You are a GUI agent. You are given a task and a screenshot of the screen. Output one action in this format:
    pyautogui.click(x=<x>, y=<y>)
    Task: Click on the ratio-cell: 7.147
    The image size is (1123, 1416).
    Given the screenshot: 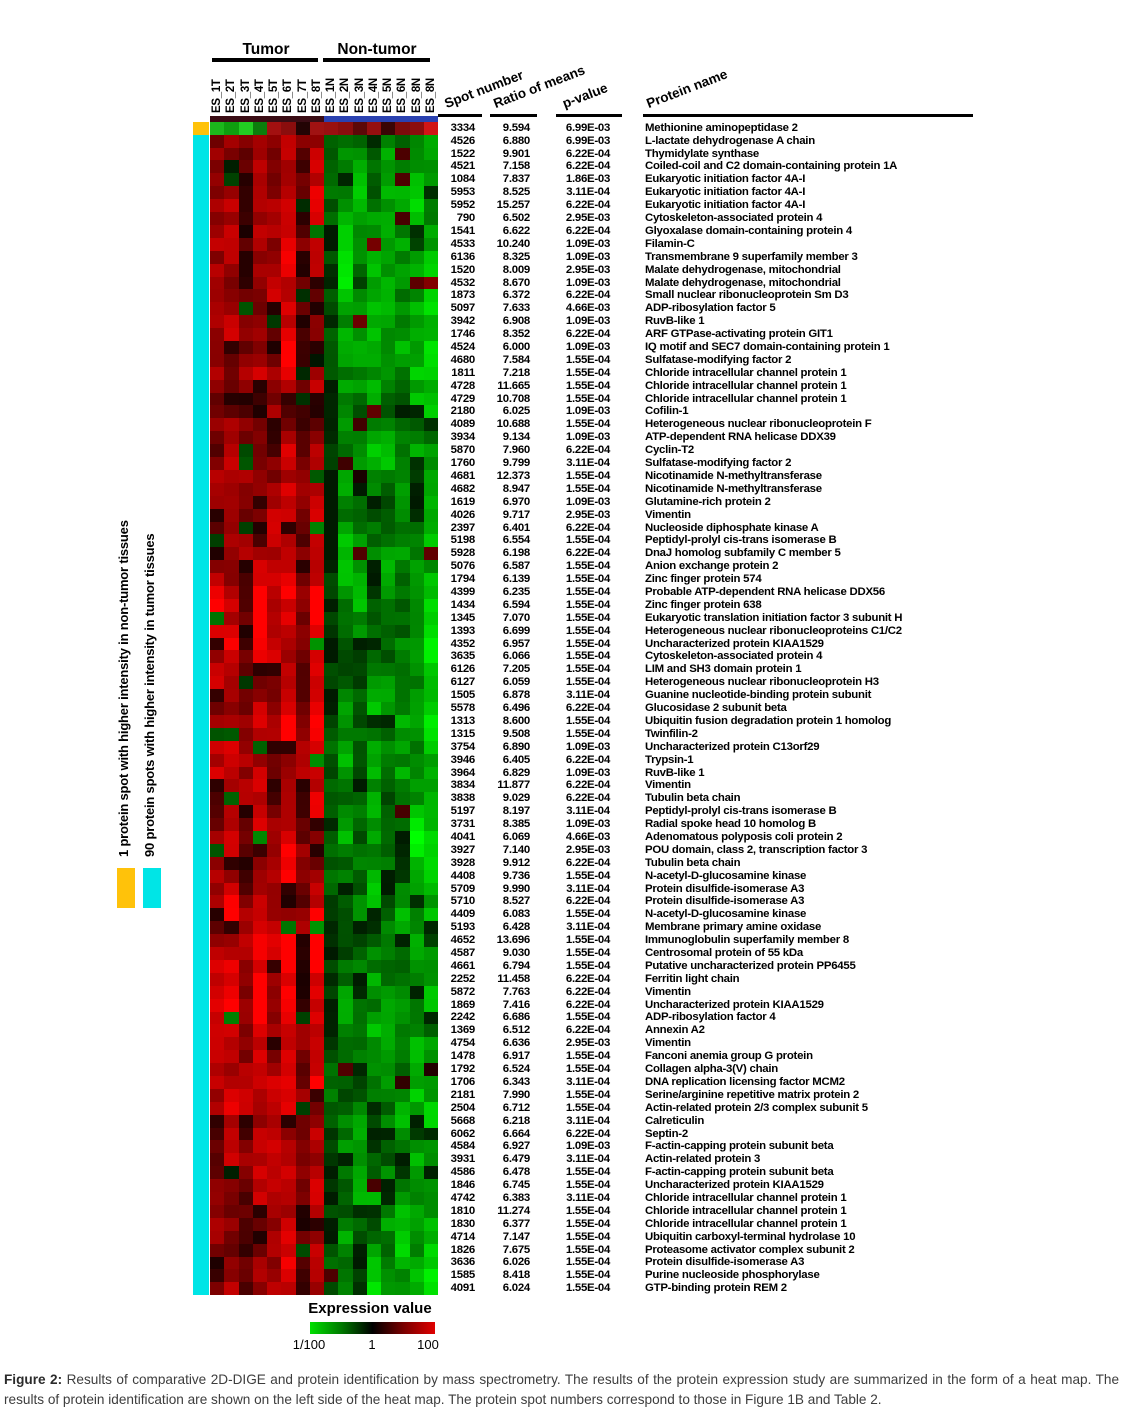 What is the action you would take?
    pyautogui.click(x=516, y=1236)
    